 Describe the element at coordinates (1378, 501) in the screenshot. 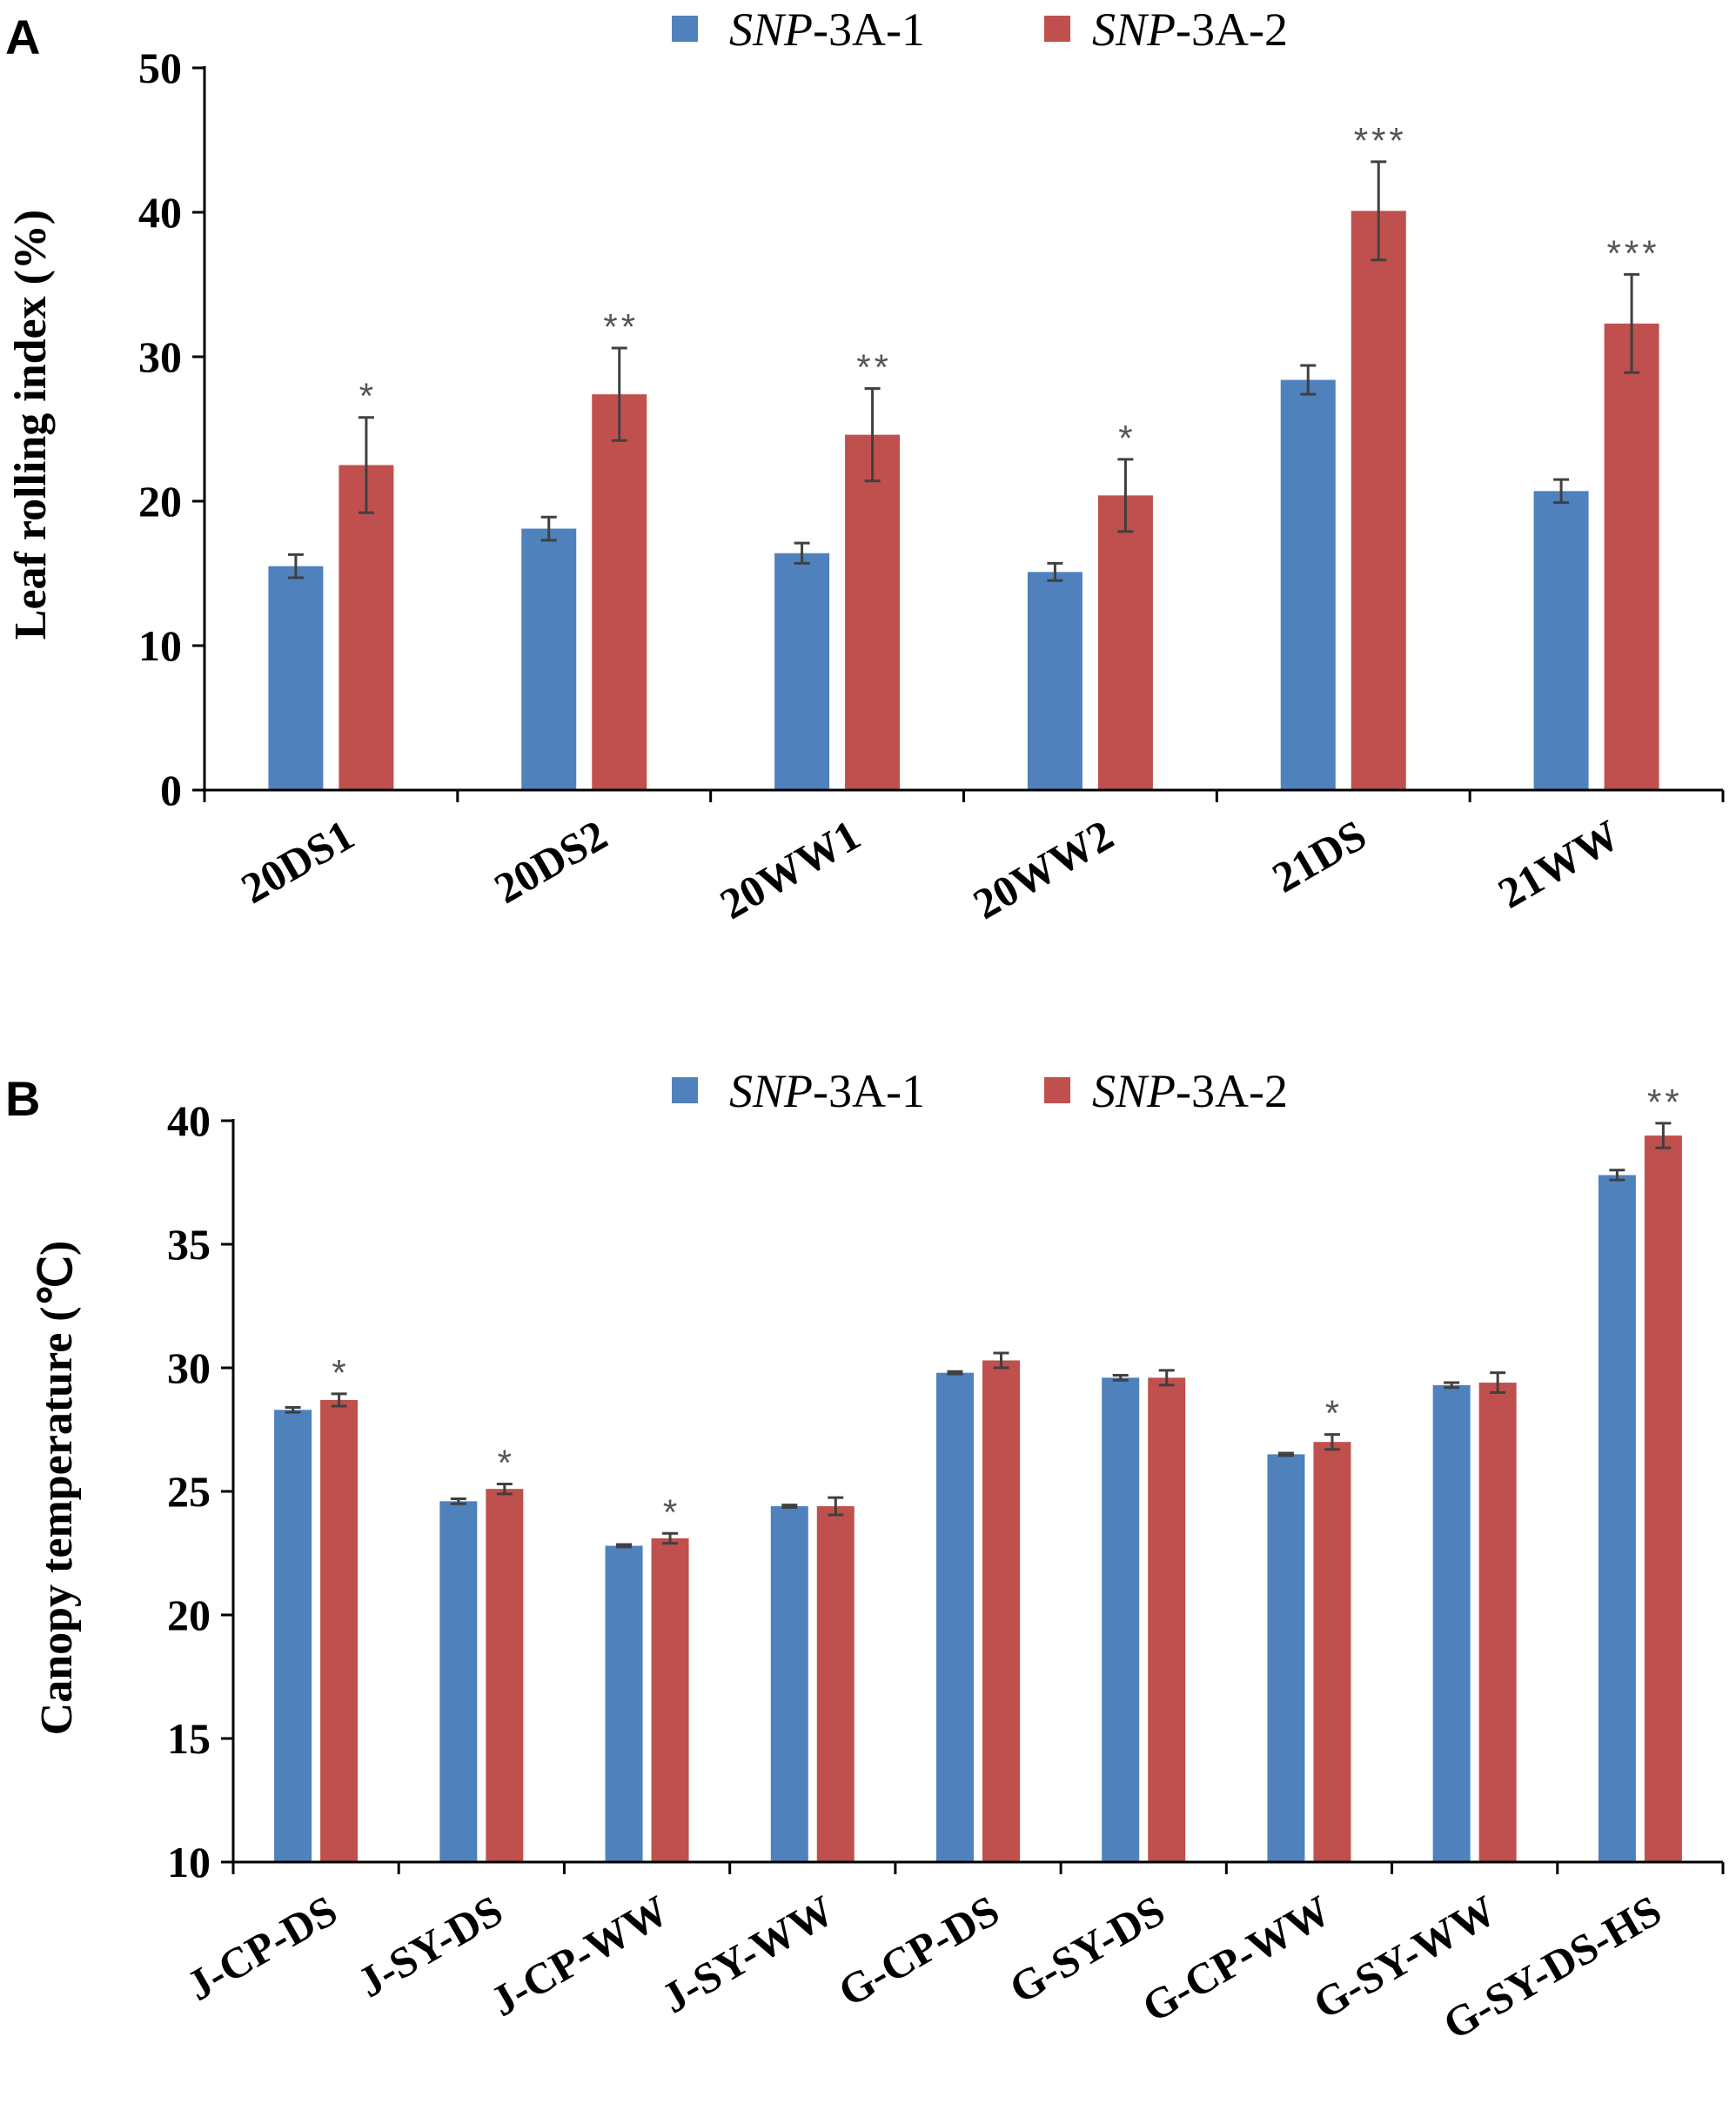

I see `bar-2-21DS` at that location.